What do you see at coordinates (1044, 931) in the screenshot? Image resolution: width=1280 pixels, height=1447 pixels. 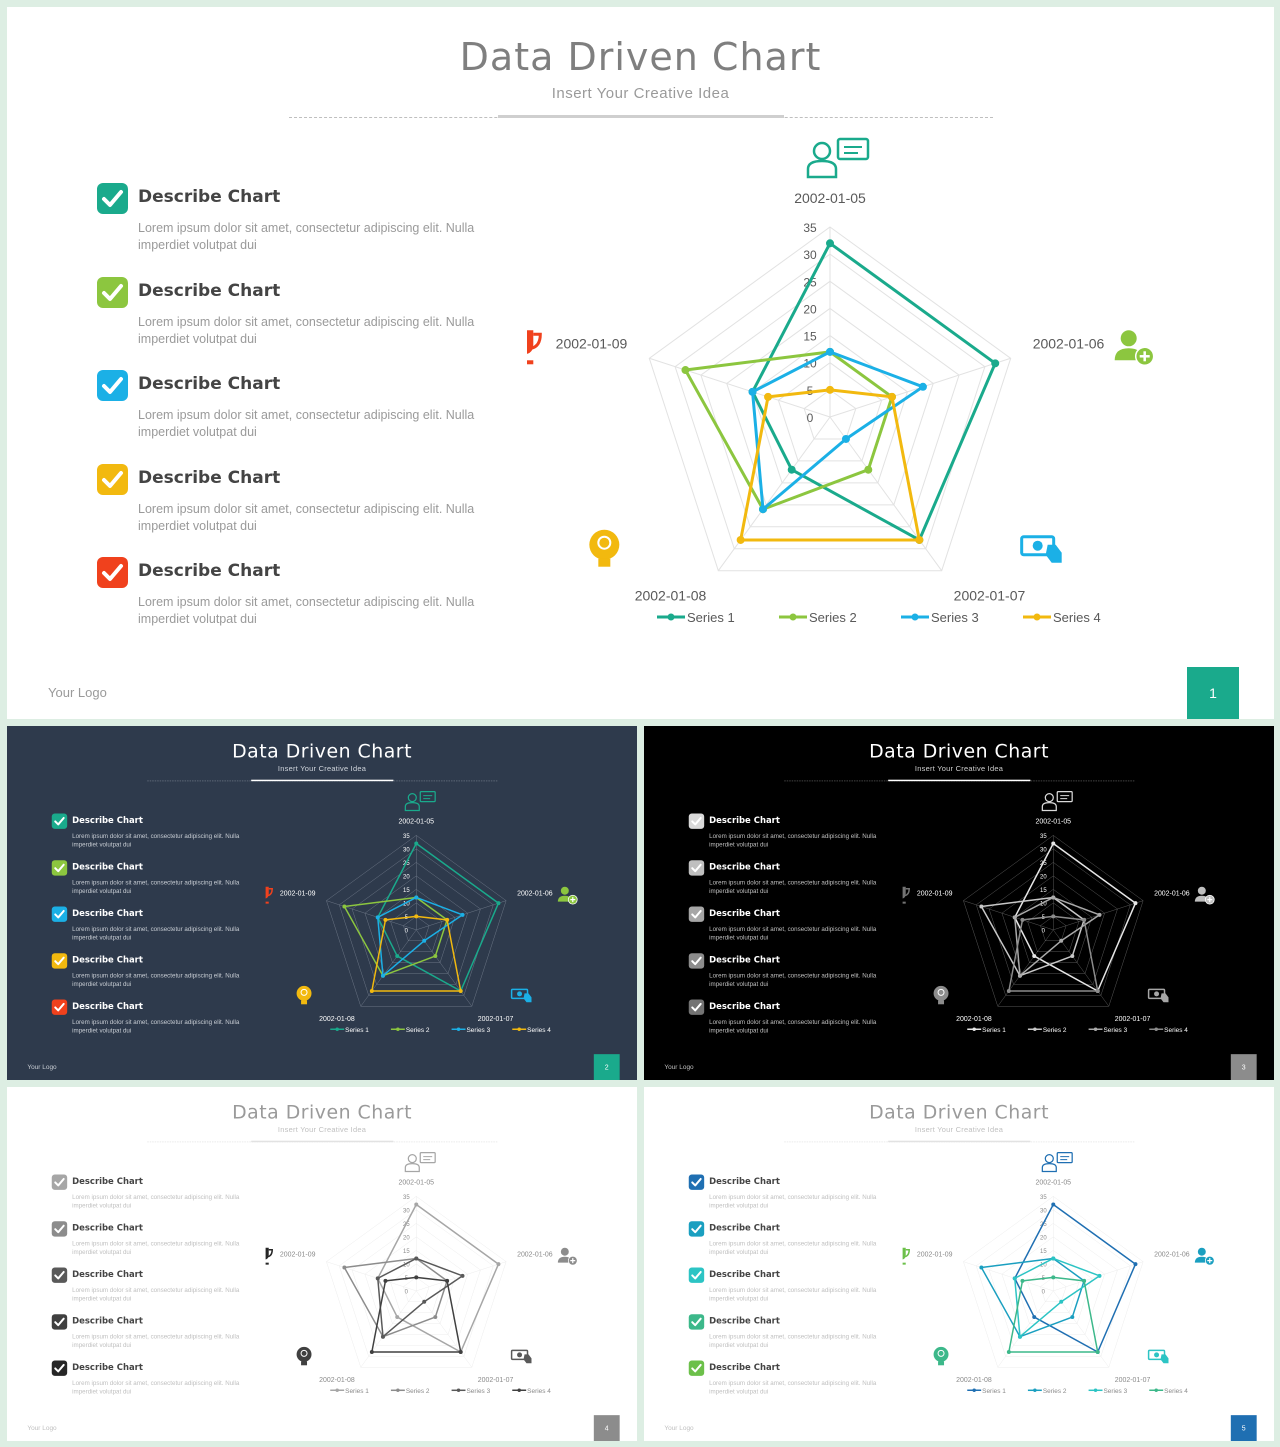 I see `radial-tick-label: 0` at bounding box center [1044, 931].